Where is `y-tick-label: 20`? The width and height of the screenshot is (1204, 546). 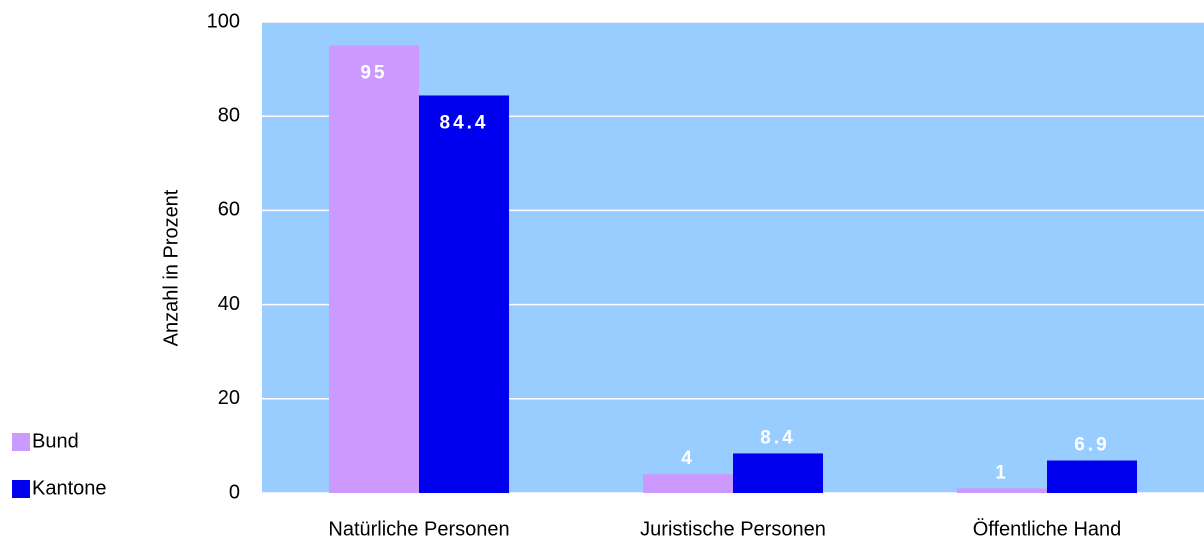 y-tick-label: 20 is located at coordinates (229, 398).